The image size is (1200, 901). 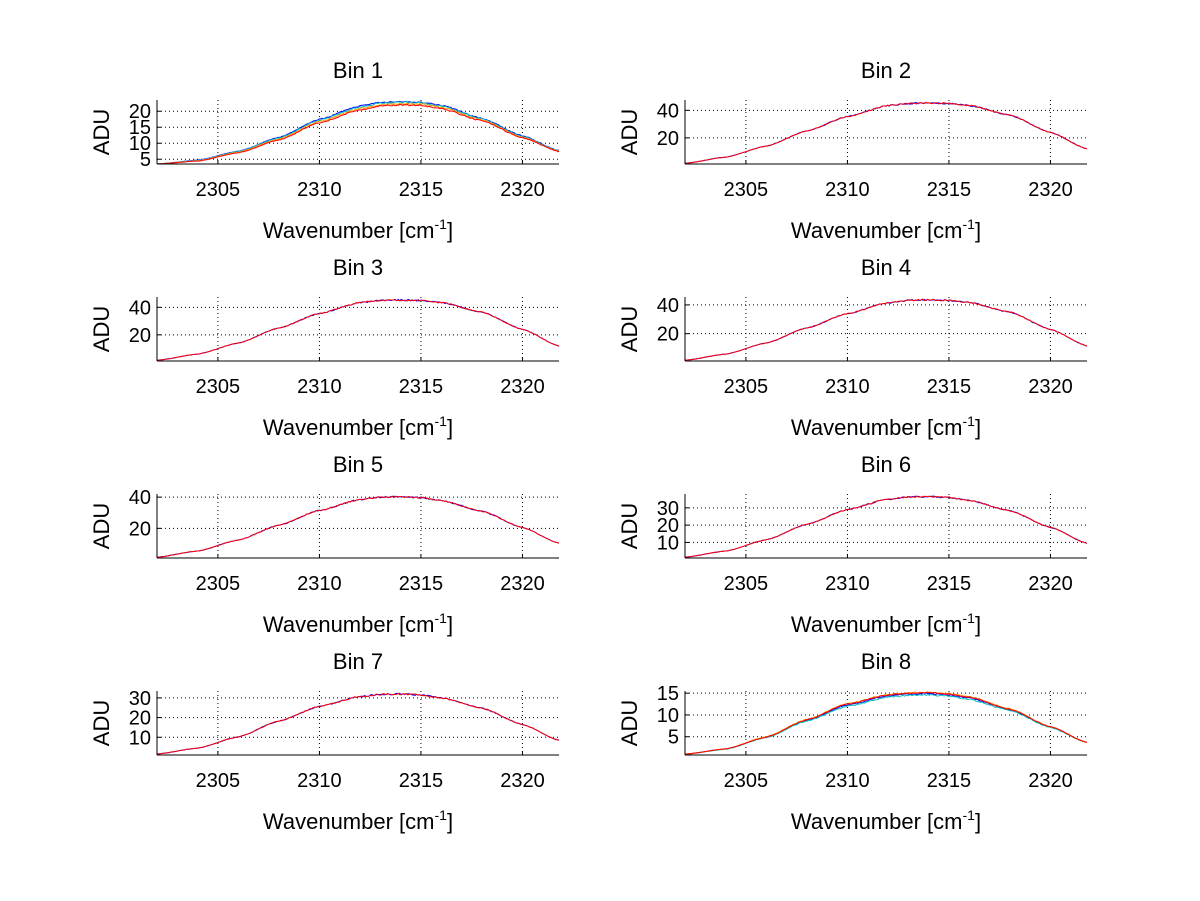 What do you see at coordinates (358, 267) in the screenshot?
I see `panel-title: Bin 3` at bounding box center [358, 267].